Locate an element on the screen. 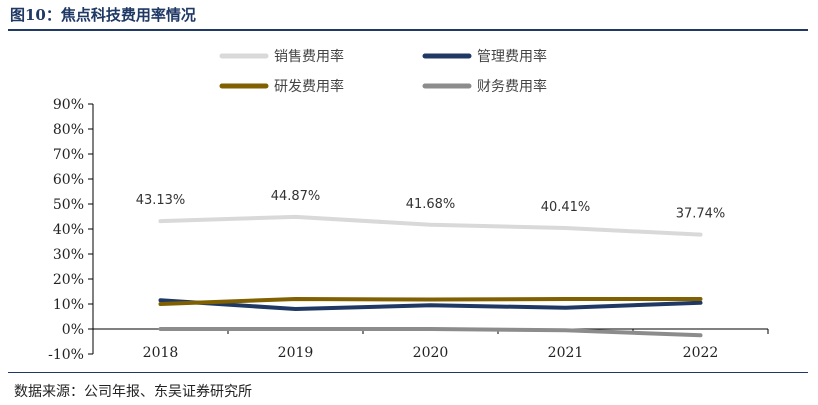  y-tick-label: 60% is located at coordinates (68, 180).